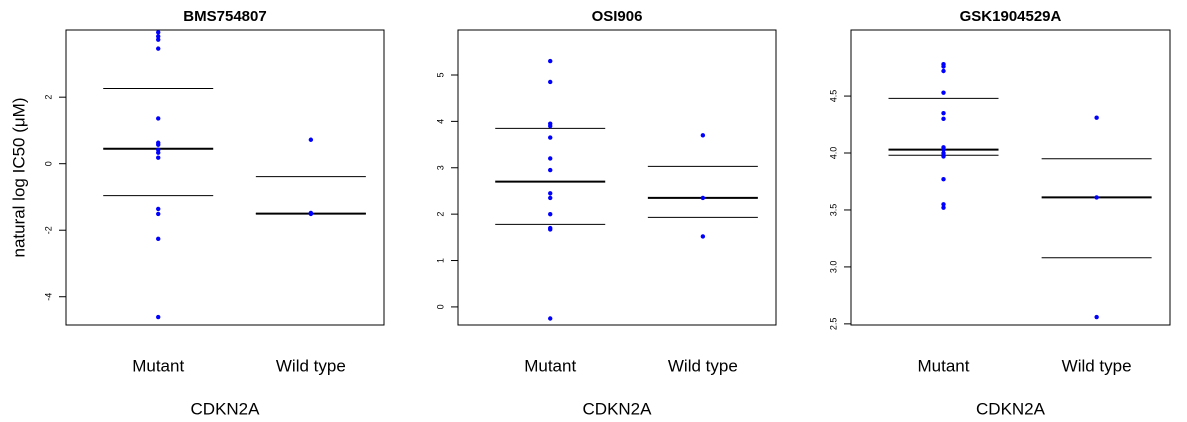  I want to click on panel-title: BMS754807, so click(224, 16).